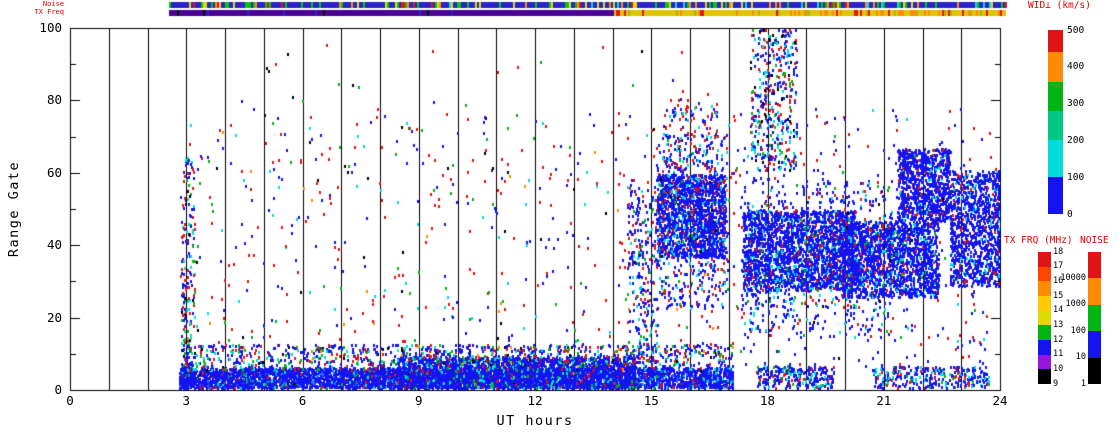 This screenshot has height=435, width=1118. Describe the element at coordinates (50, 27) in the screenshot. I see `y-tick-label: 100` at that location.